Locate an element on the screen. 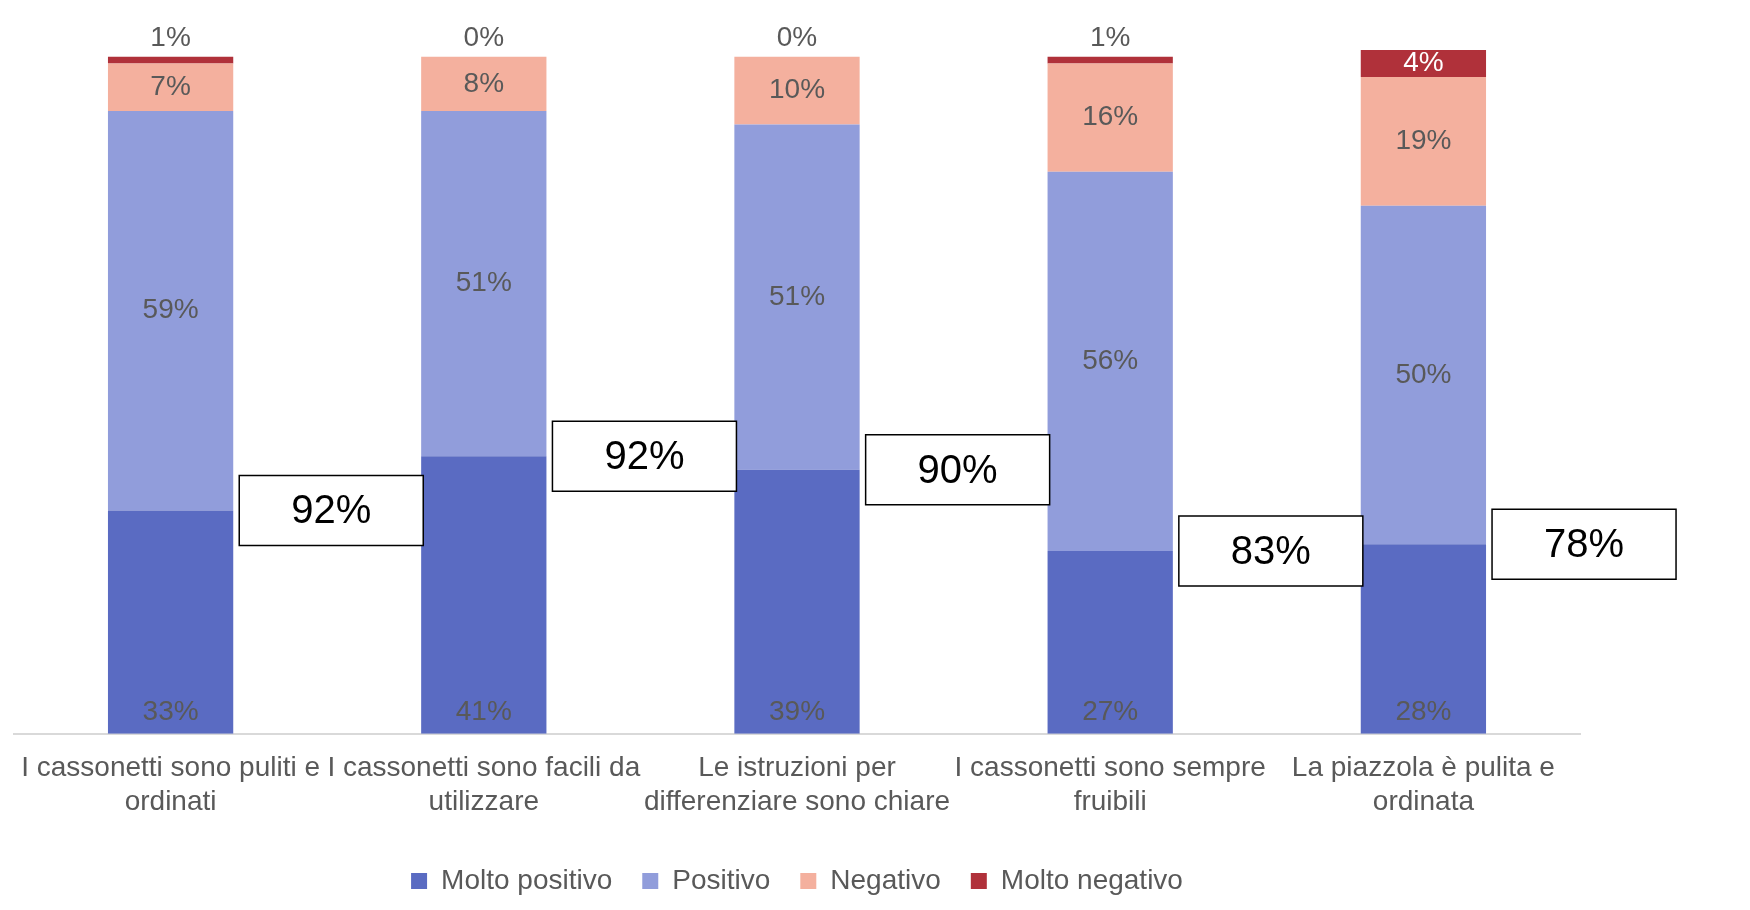 The image size is (1750, 910). data-label: 19% is located at coordinates (1423, 140).